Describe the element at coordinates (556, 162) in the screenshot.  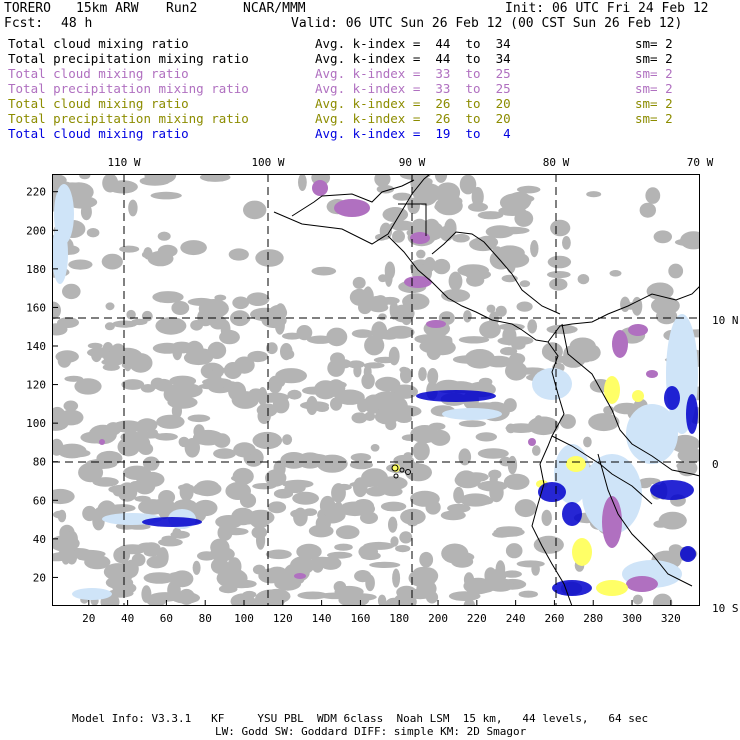
I see `longitude-label: 80 W` at that location.